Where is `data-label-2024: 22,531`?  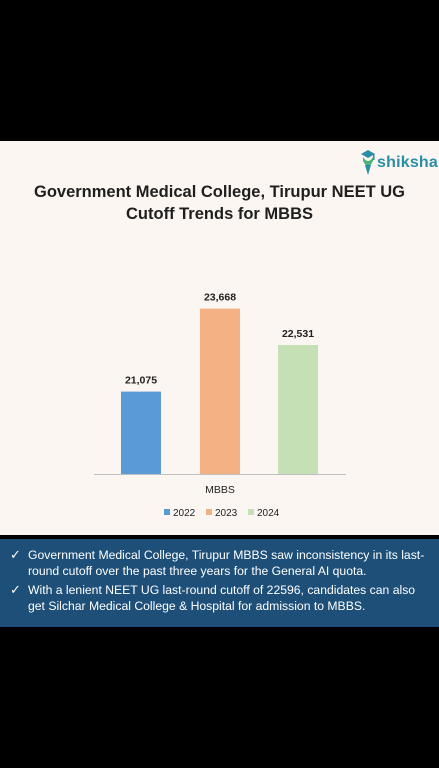
data-label-2024: 22,531 is located at coordinates (298, 334).